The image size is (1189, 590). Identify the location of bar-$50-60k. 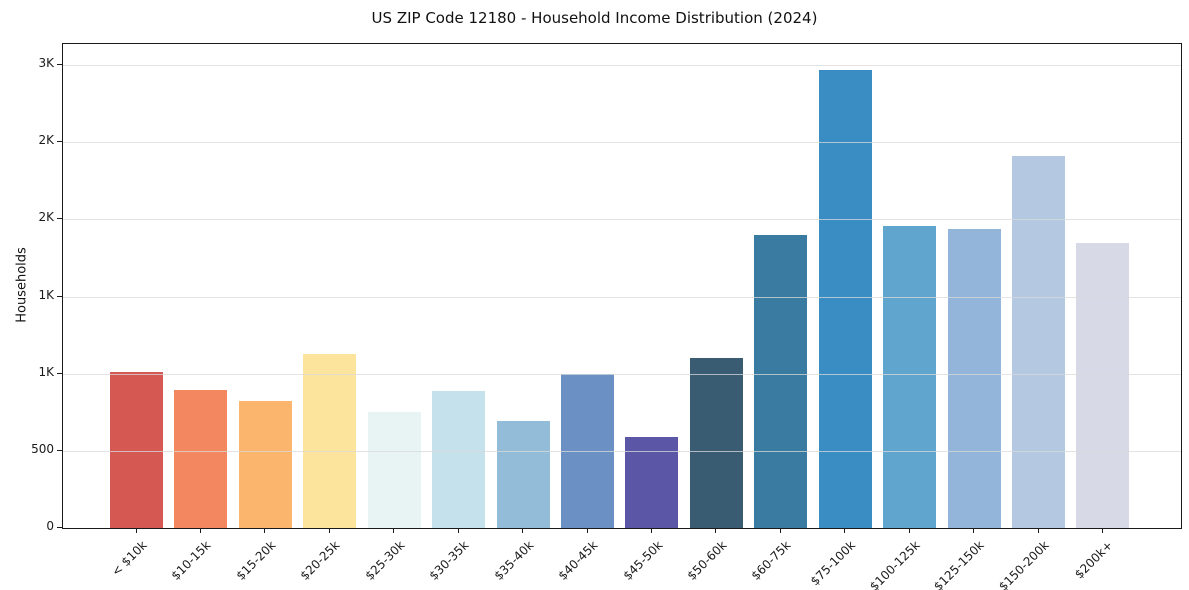
(716, 443).